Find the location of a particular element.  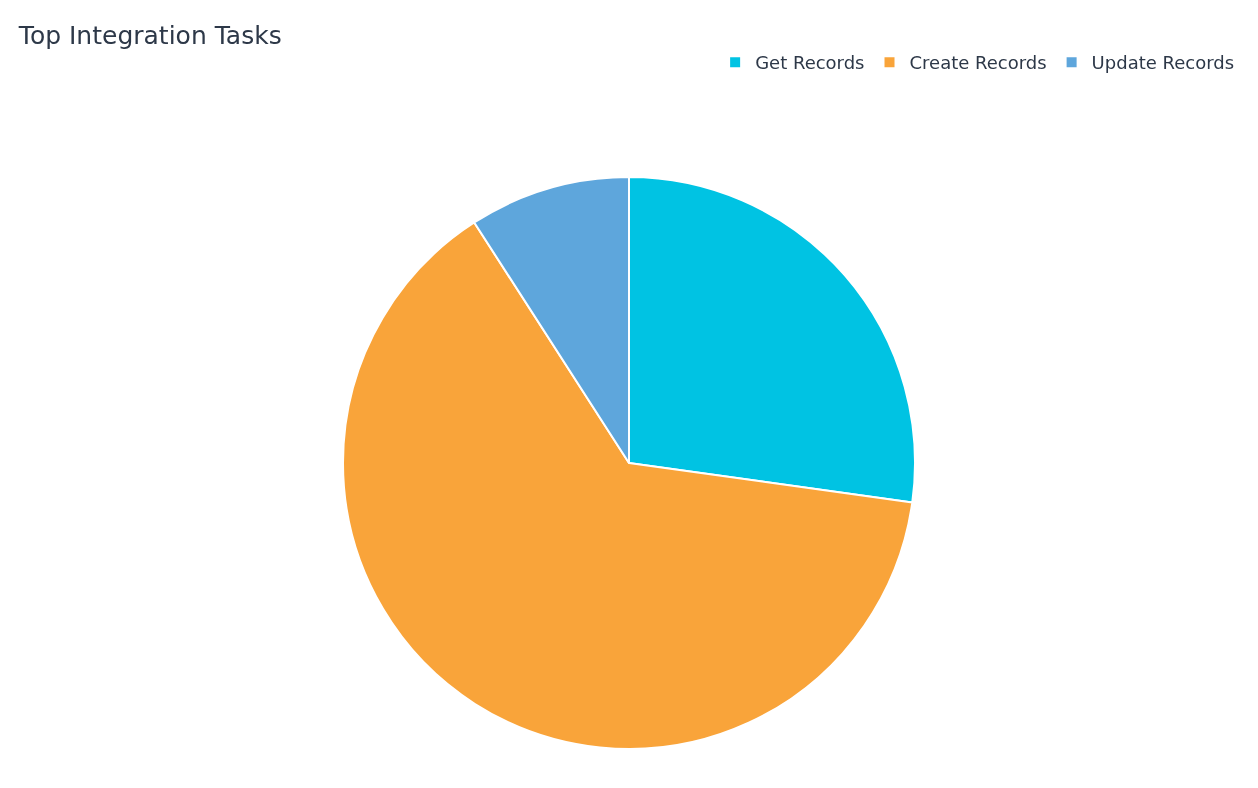

legend-label: Update Records is located at coordinates (1163, 63).